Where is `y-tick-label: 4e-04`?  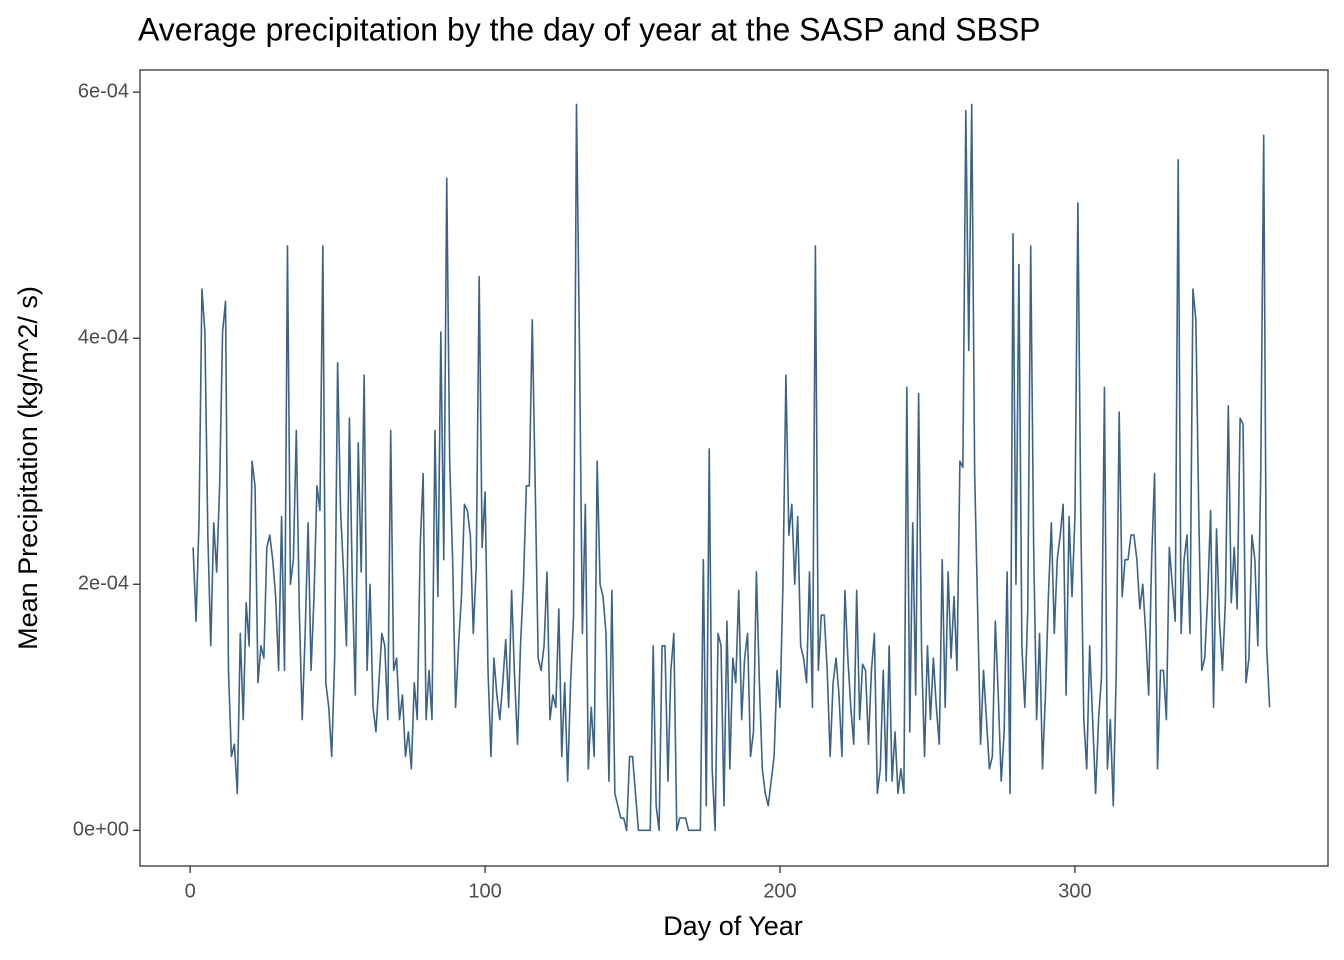
y-tick-label: 4e-04 is located at coordinates (103, 337).